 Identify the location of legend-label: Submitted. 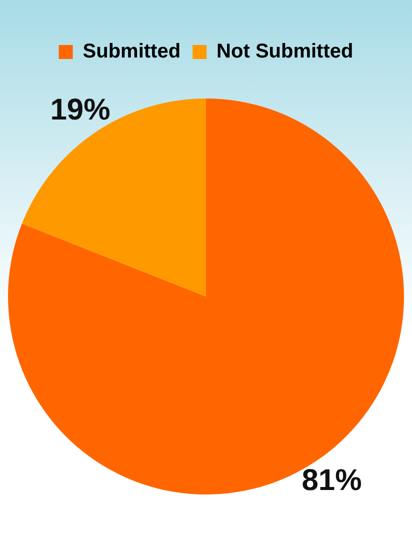
(131, 51).